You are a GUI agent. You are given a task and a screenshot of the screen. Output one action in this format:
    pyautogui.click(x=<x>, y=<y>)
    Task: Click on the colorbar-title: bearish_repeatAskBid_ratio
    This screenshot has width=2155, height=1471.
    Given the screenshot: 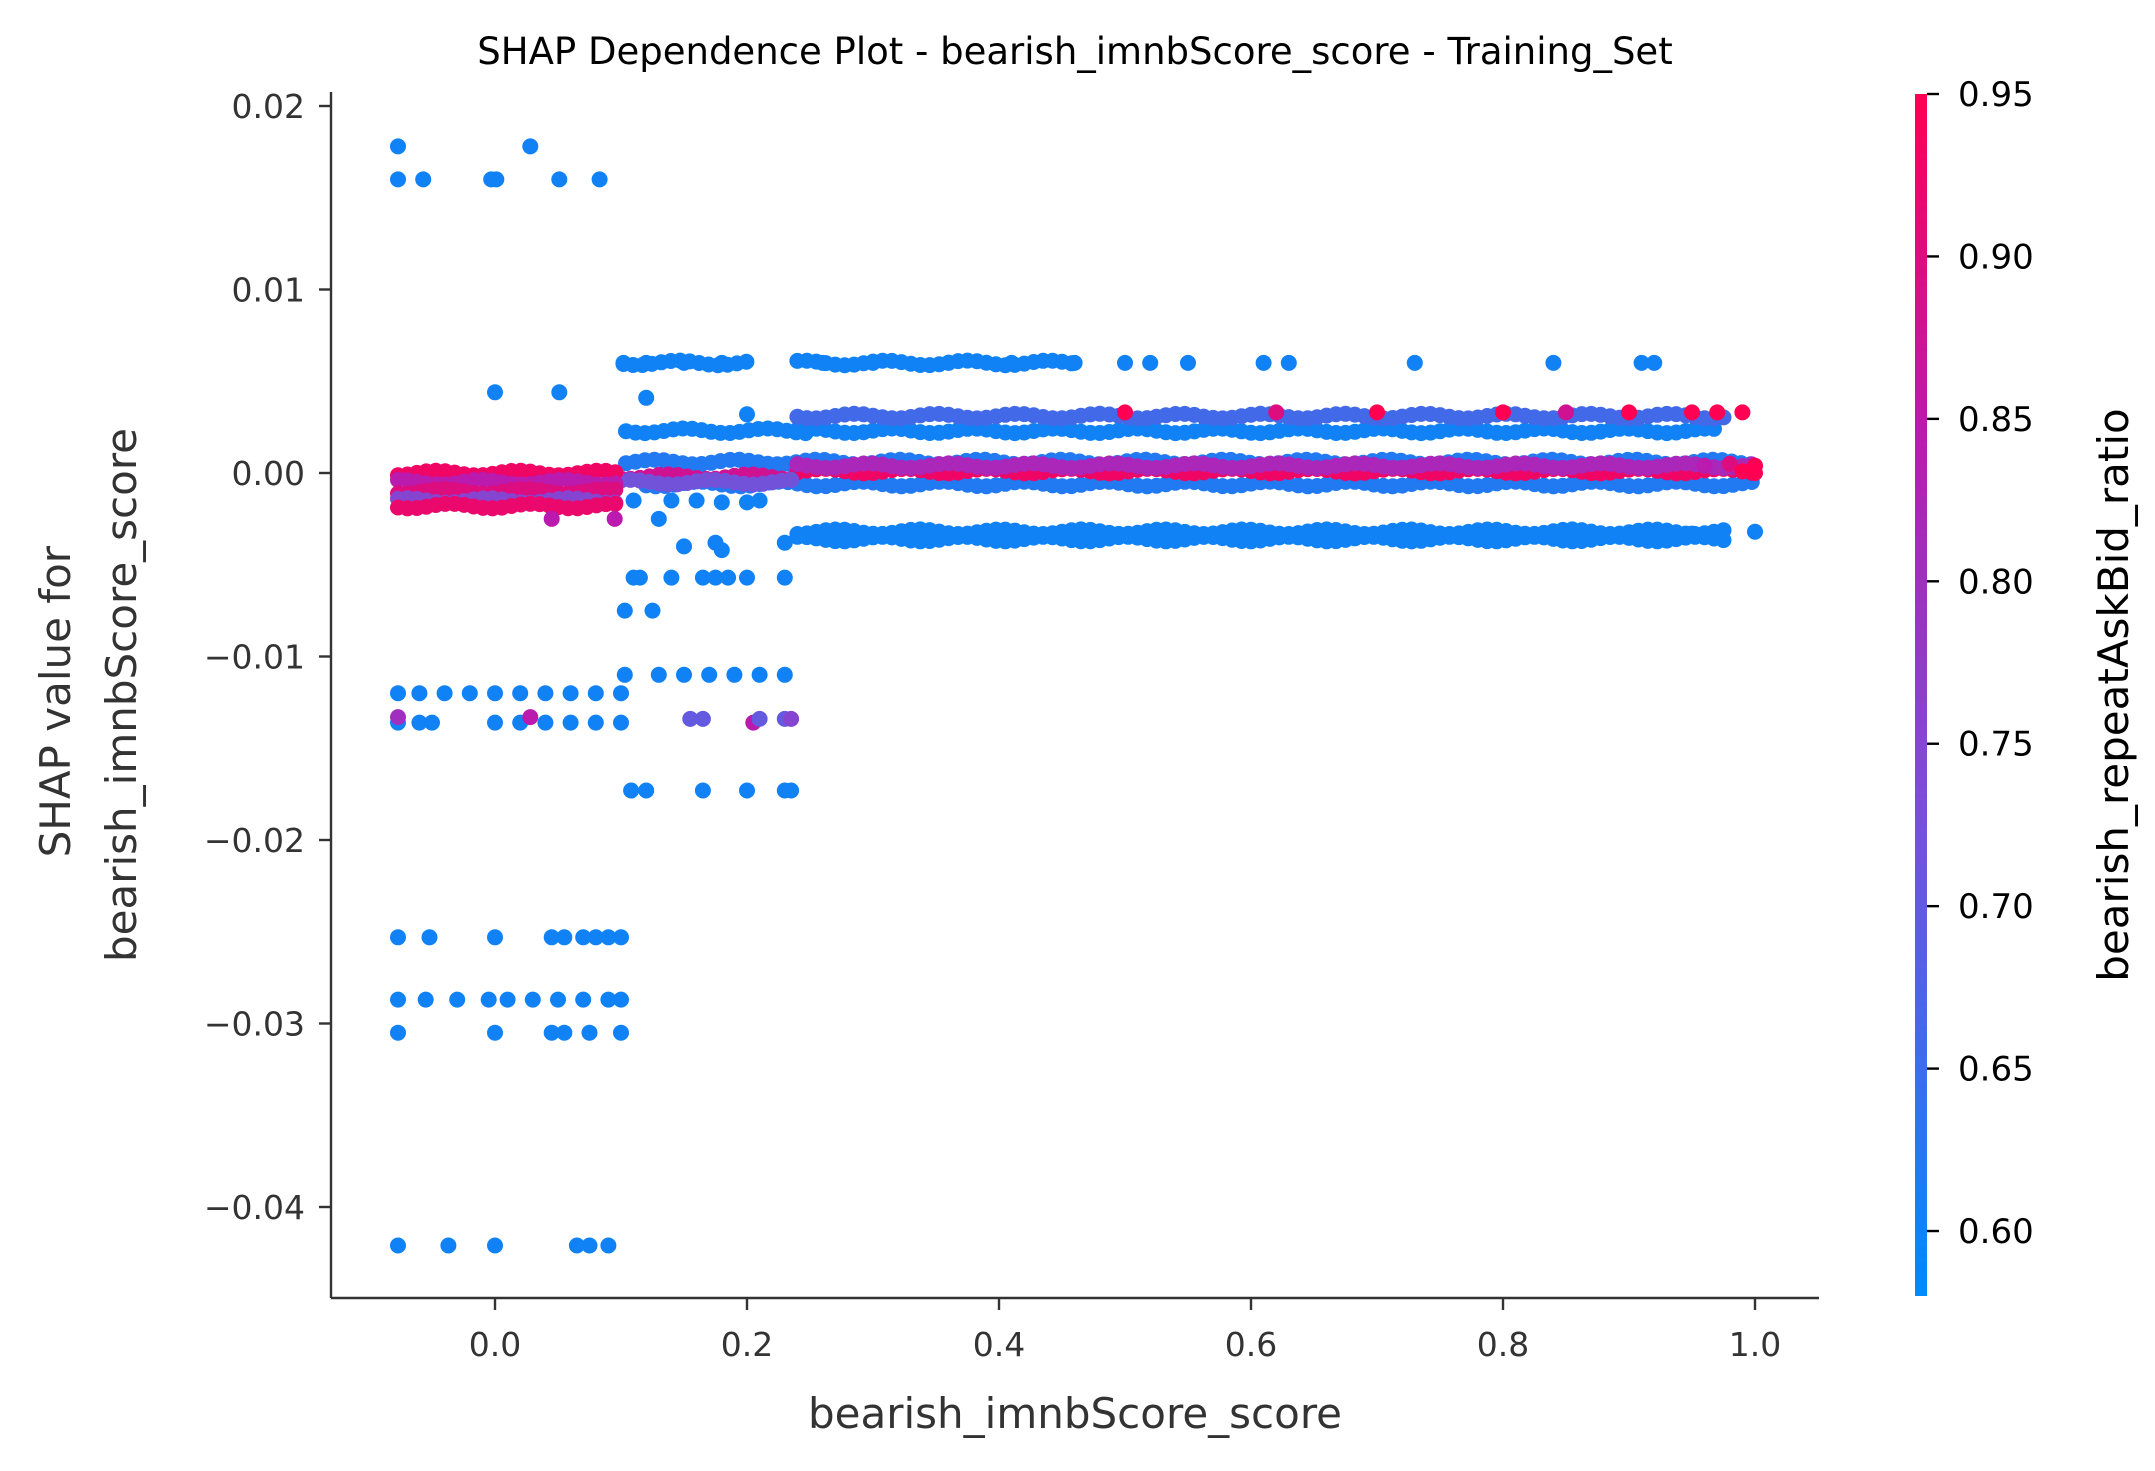 What is the action you would take?
    pyautogui.click(x=2113, y=694)
    